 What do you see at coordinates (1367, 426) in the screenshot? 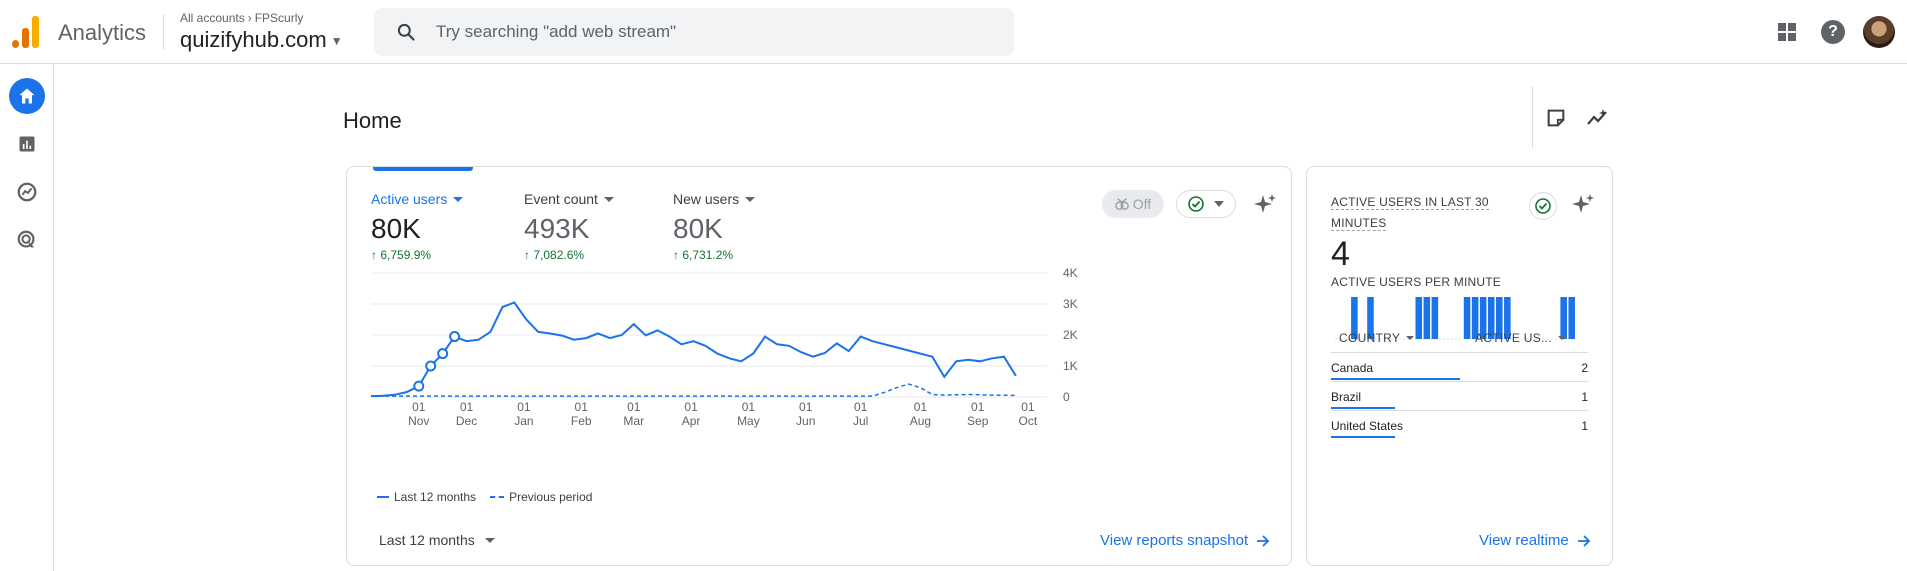
I see `country-name: United States` at bounding box center [1367, 426].